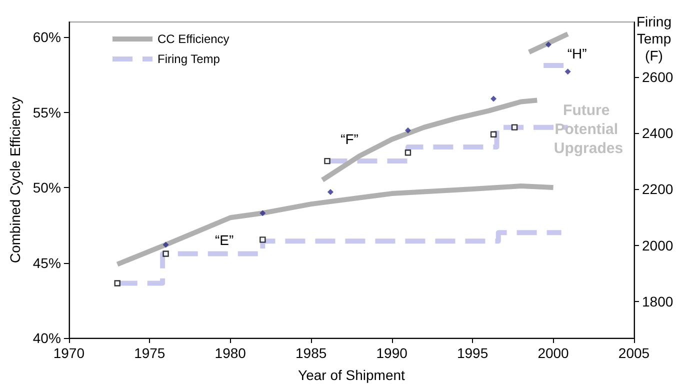  I want to click on y2-tick-label: 2400, so click(658, 132).